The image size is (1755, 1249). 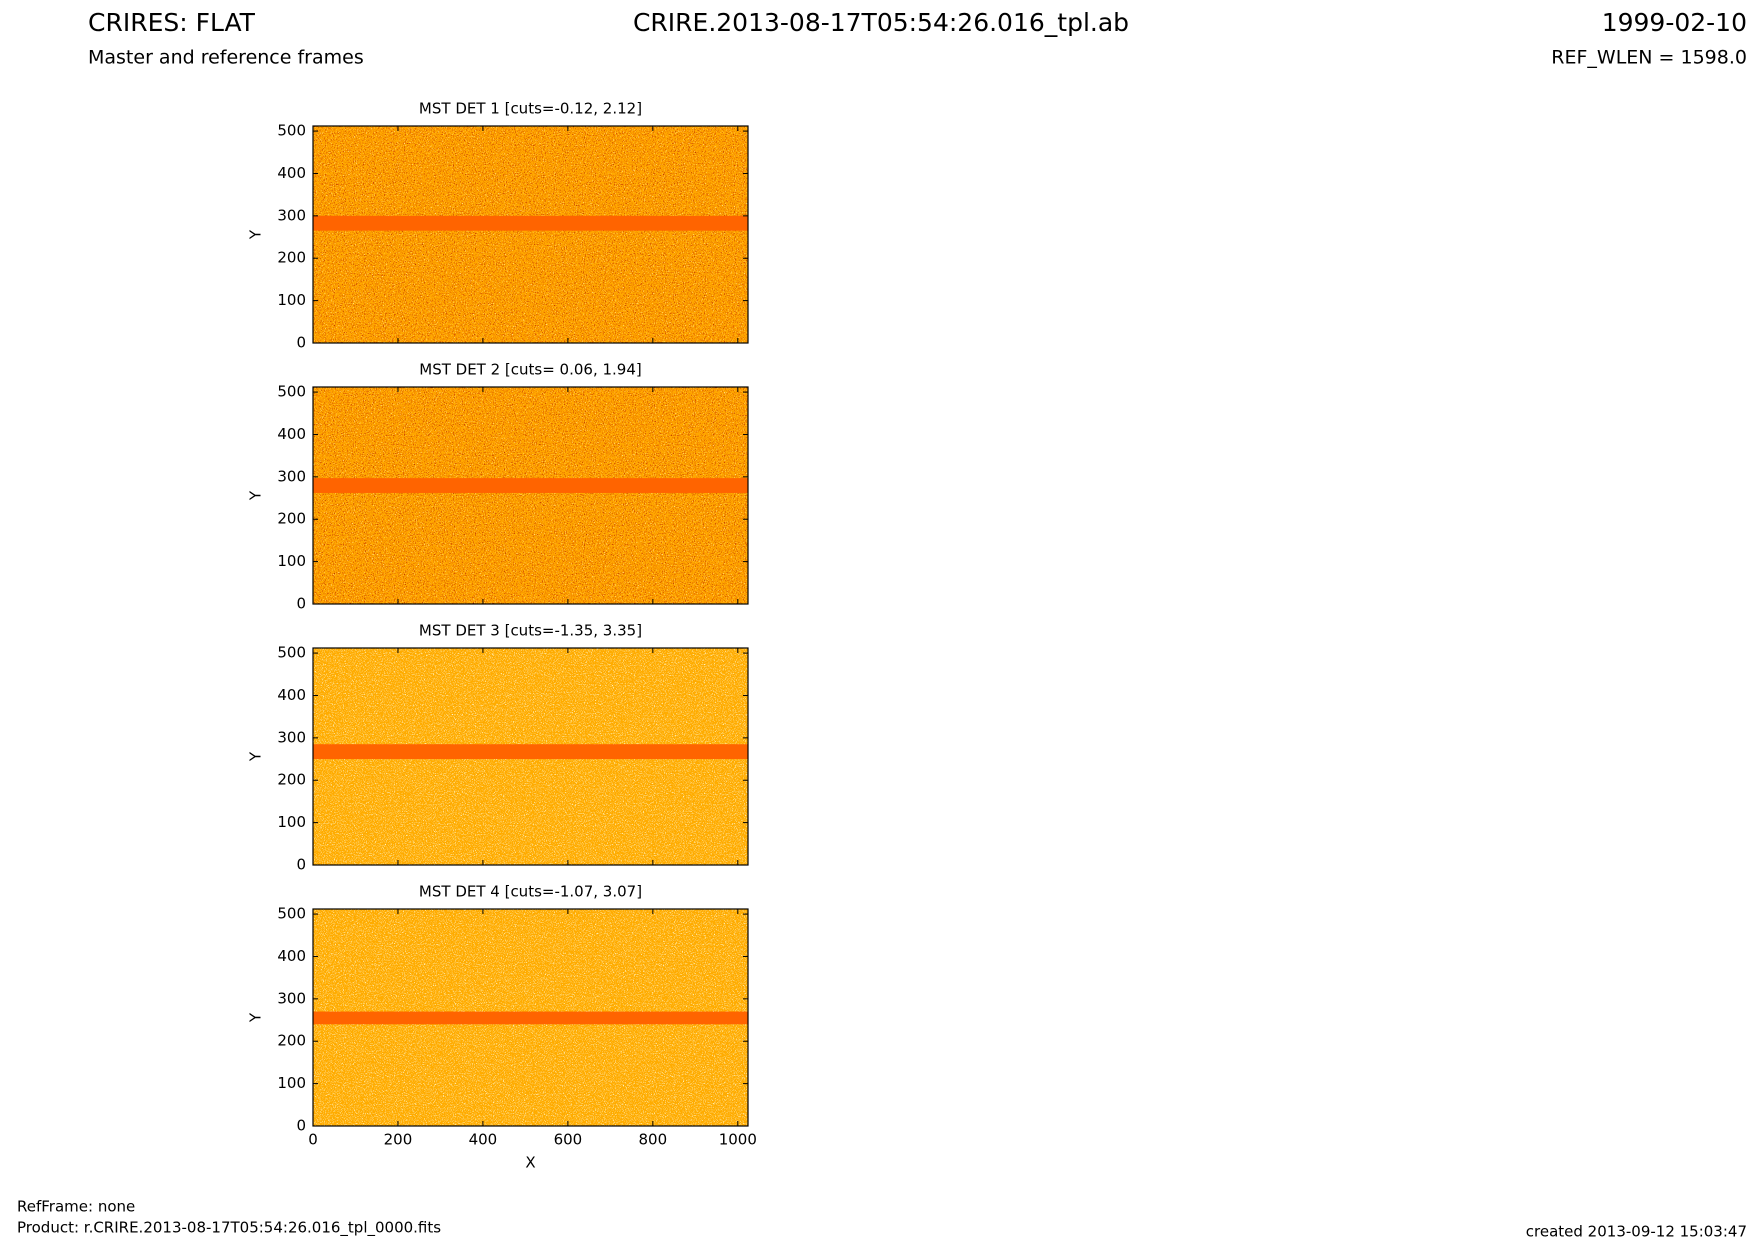 What do you see at coordinates (226, 58) in the screenshot?
I see `subtitle: Master and reference frames` at bounding box center [226, 58].